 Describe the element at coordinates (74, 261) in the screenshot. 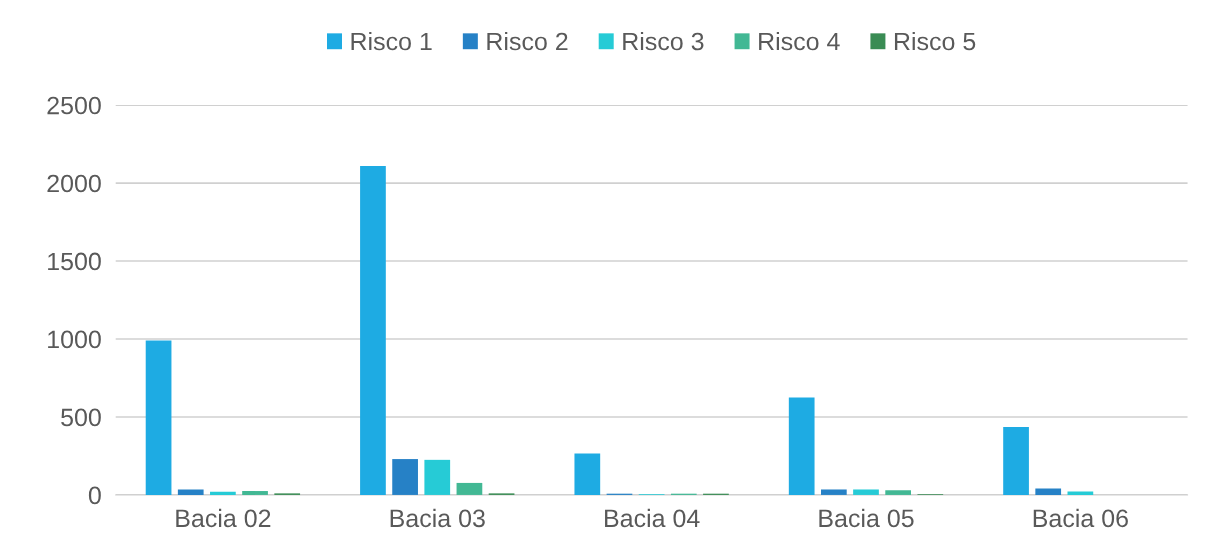

I see `y-tick-label: 1500` at that location.